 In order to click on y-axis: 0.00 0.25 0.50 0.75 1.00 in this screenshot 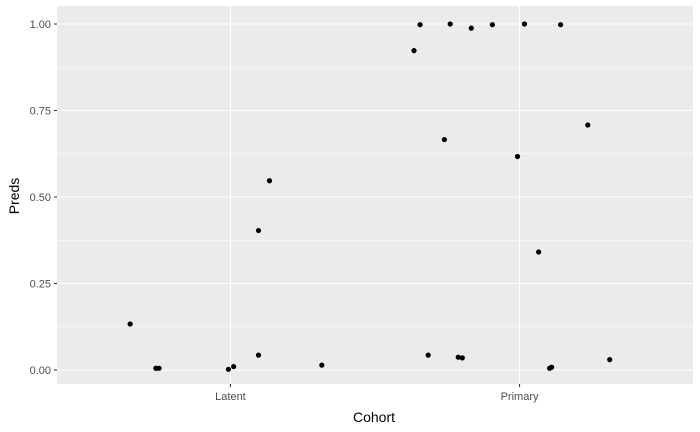, I will do `click(43, 198)`.